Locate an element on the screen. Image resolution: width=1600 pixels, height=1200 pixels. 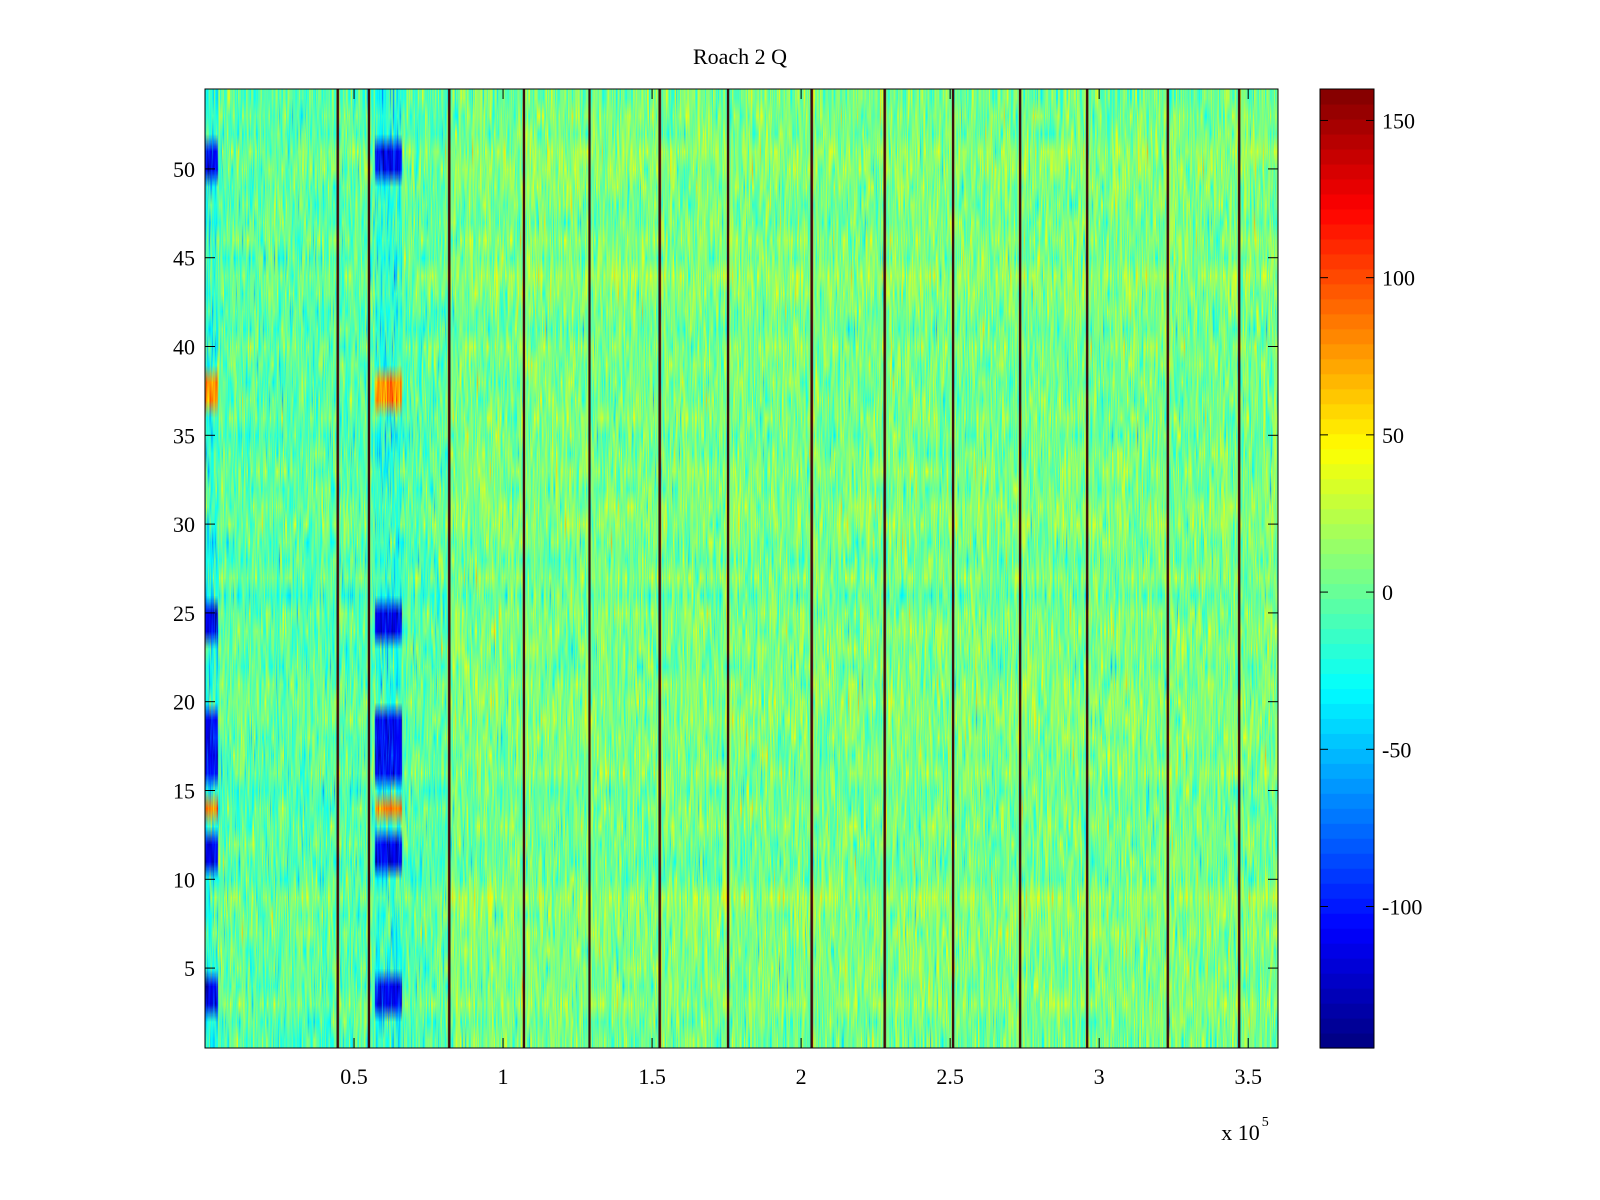
colorbar-axis: 150 100 50 0 -50 -100 is located at coordinates (1371, 514).